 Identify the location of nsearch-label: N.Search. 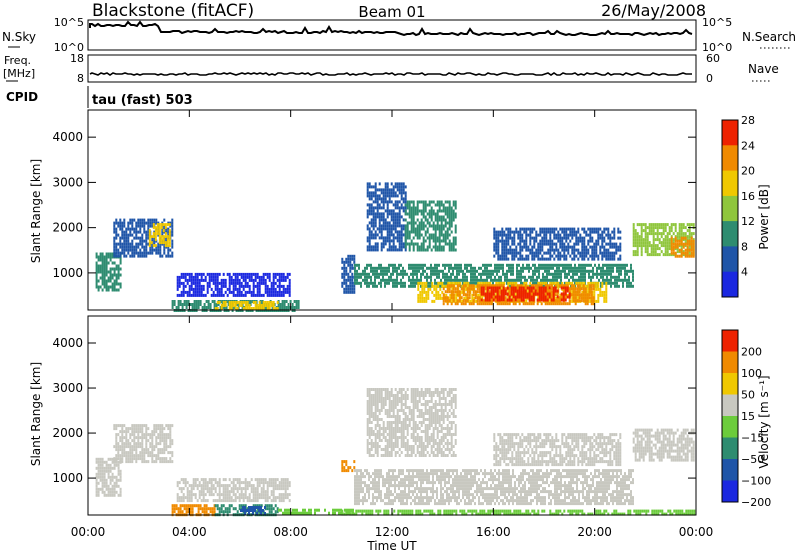
(769, 37).